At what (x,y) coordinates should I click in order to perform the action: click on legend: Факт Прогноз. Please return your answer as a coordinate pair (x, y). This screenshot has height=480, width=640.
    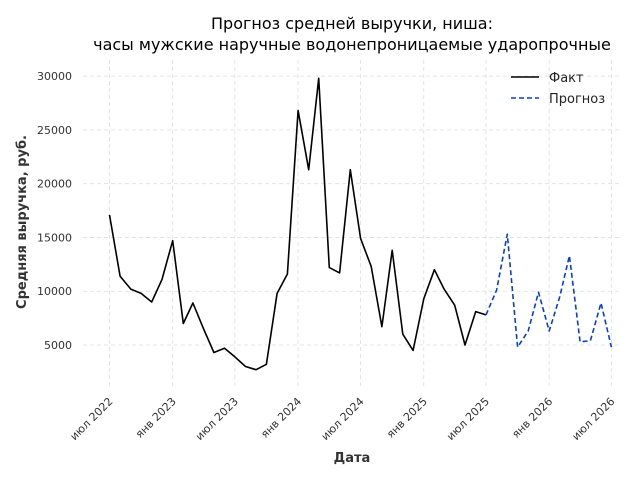
    Looking at the image, I should click on (558, 89).